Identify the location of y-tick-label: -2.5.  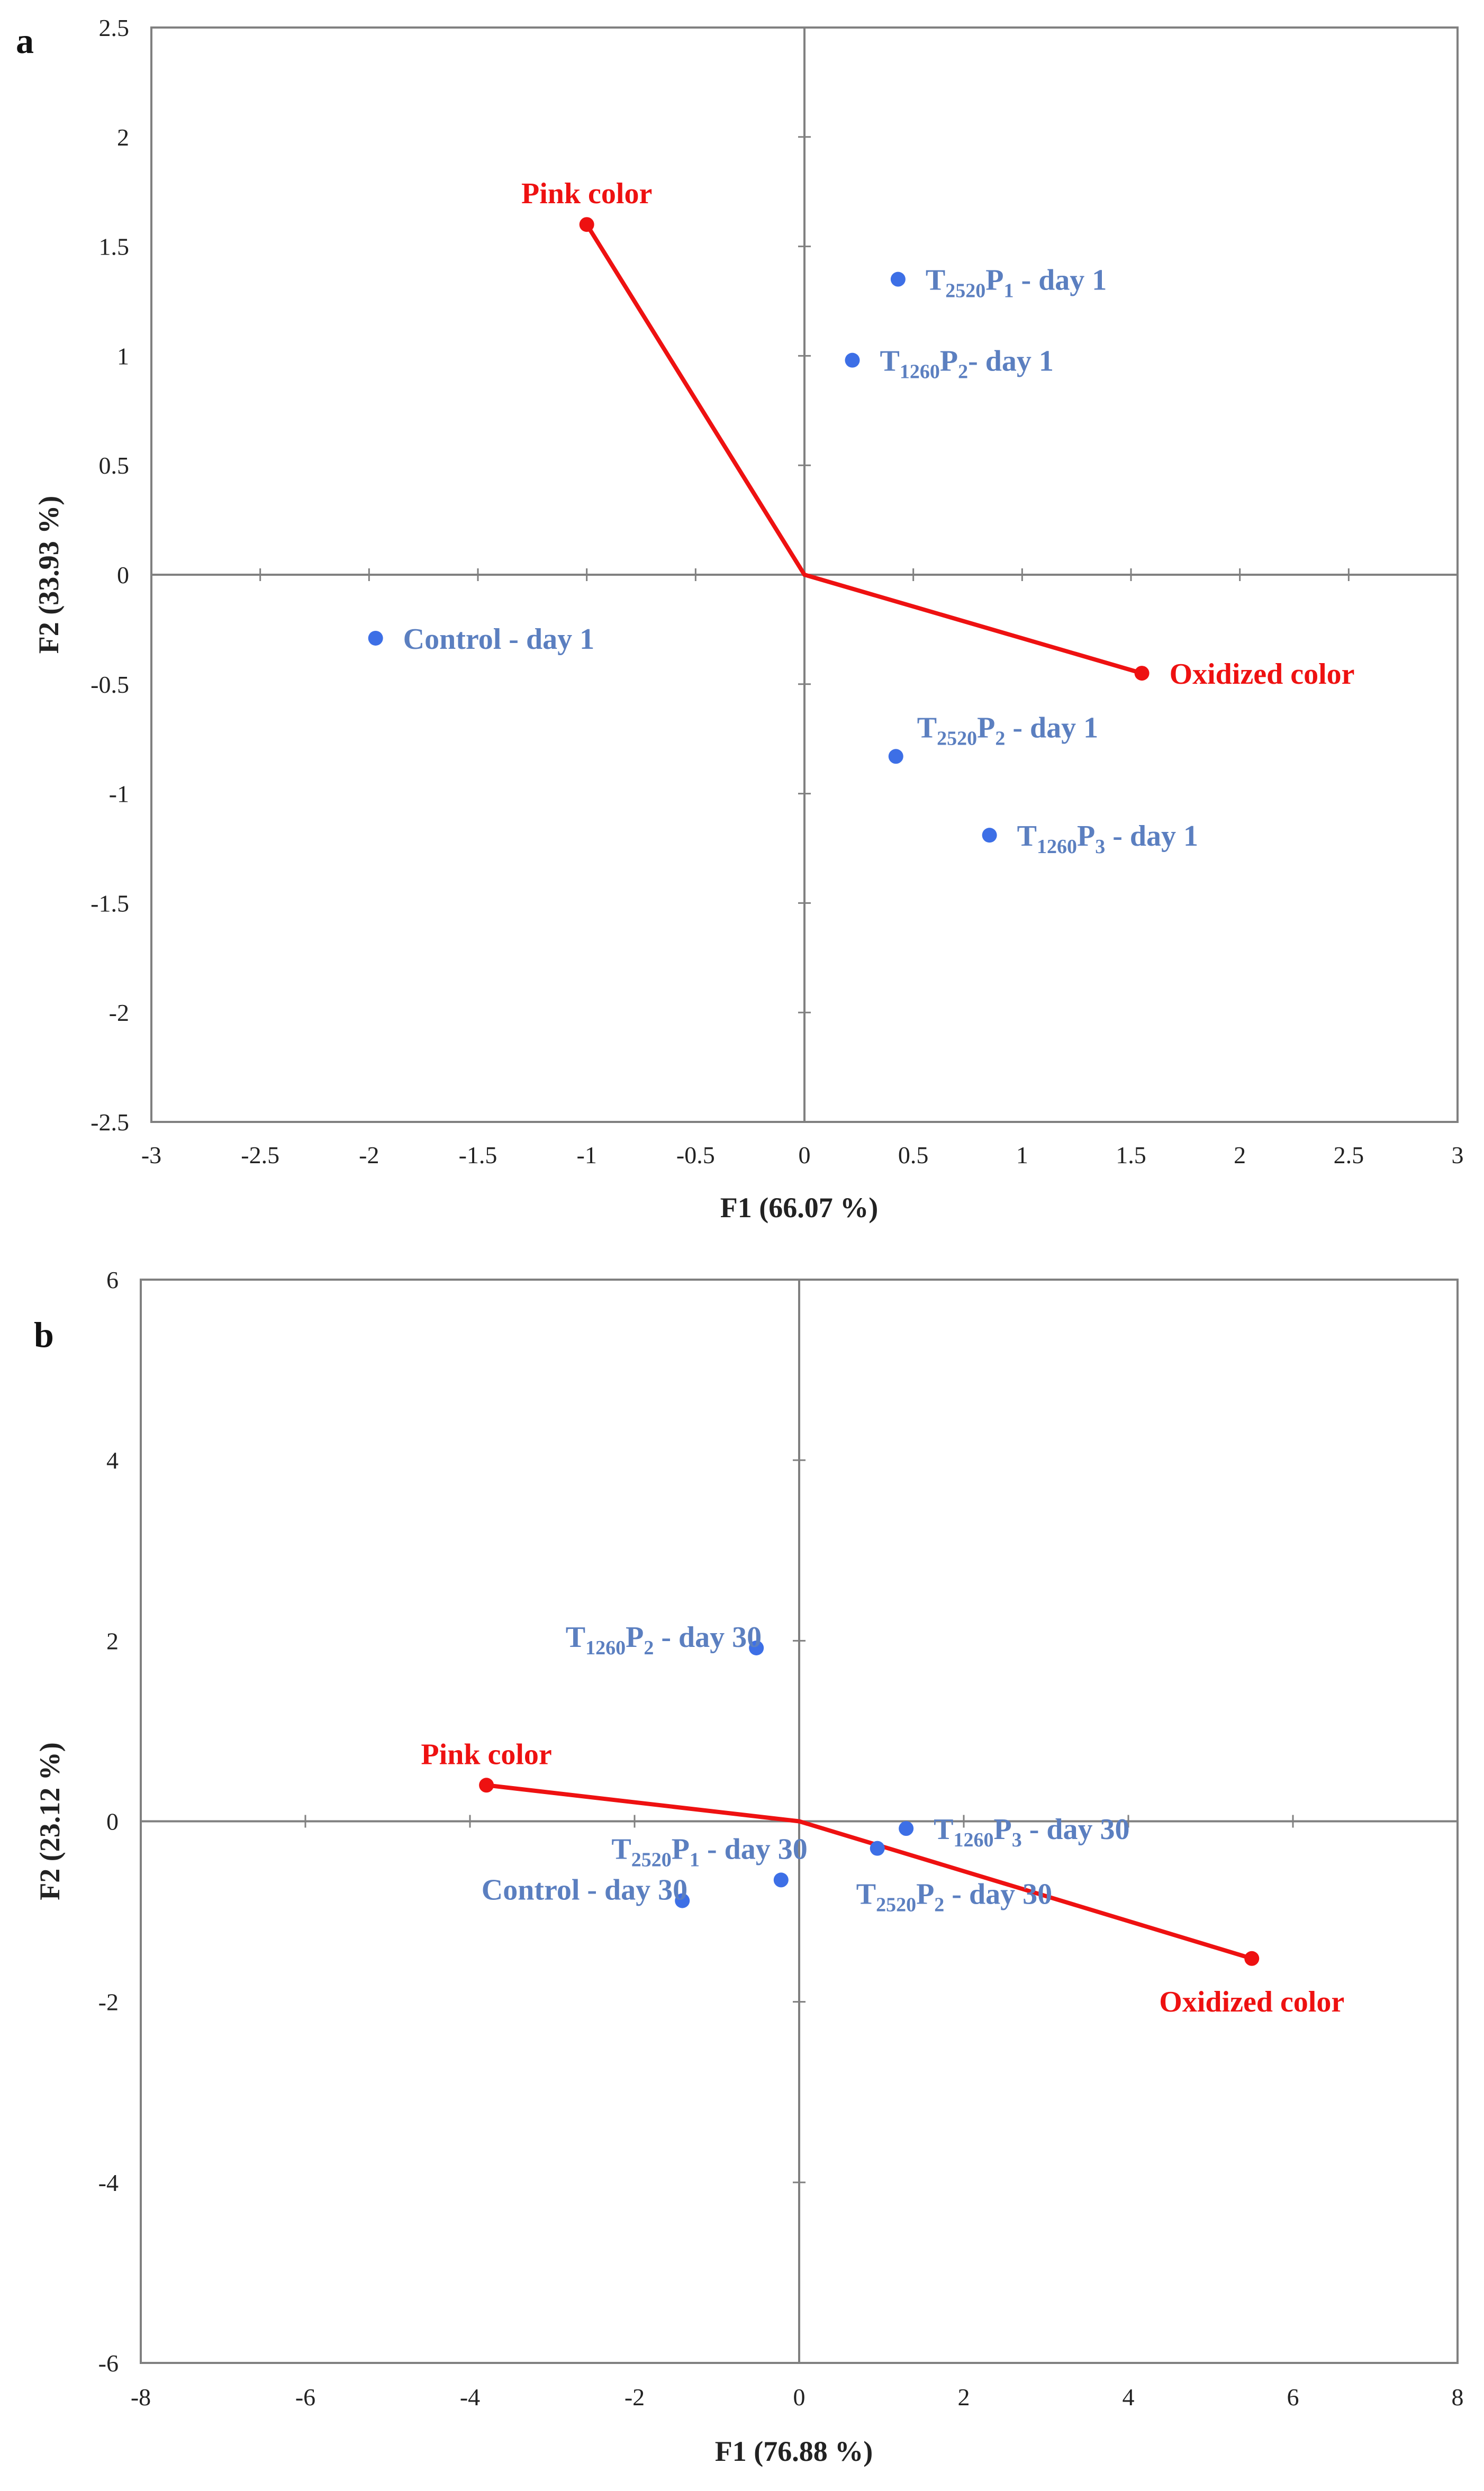
(110, 1122).